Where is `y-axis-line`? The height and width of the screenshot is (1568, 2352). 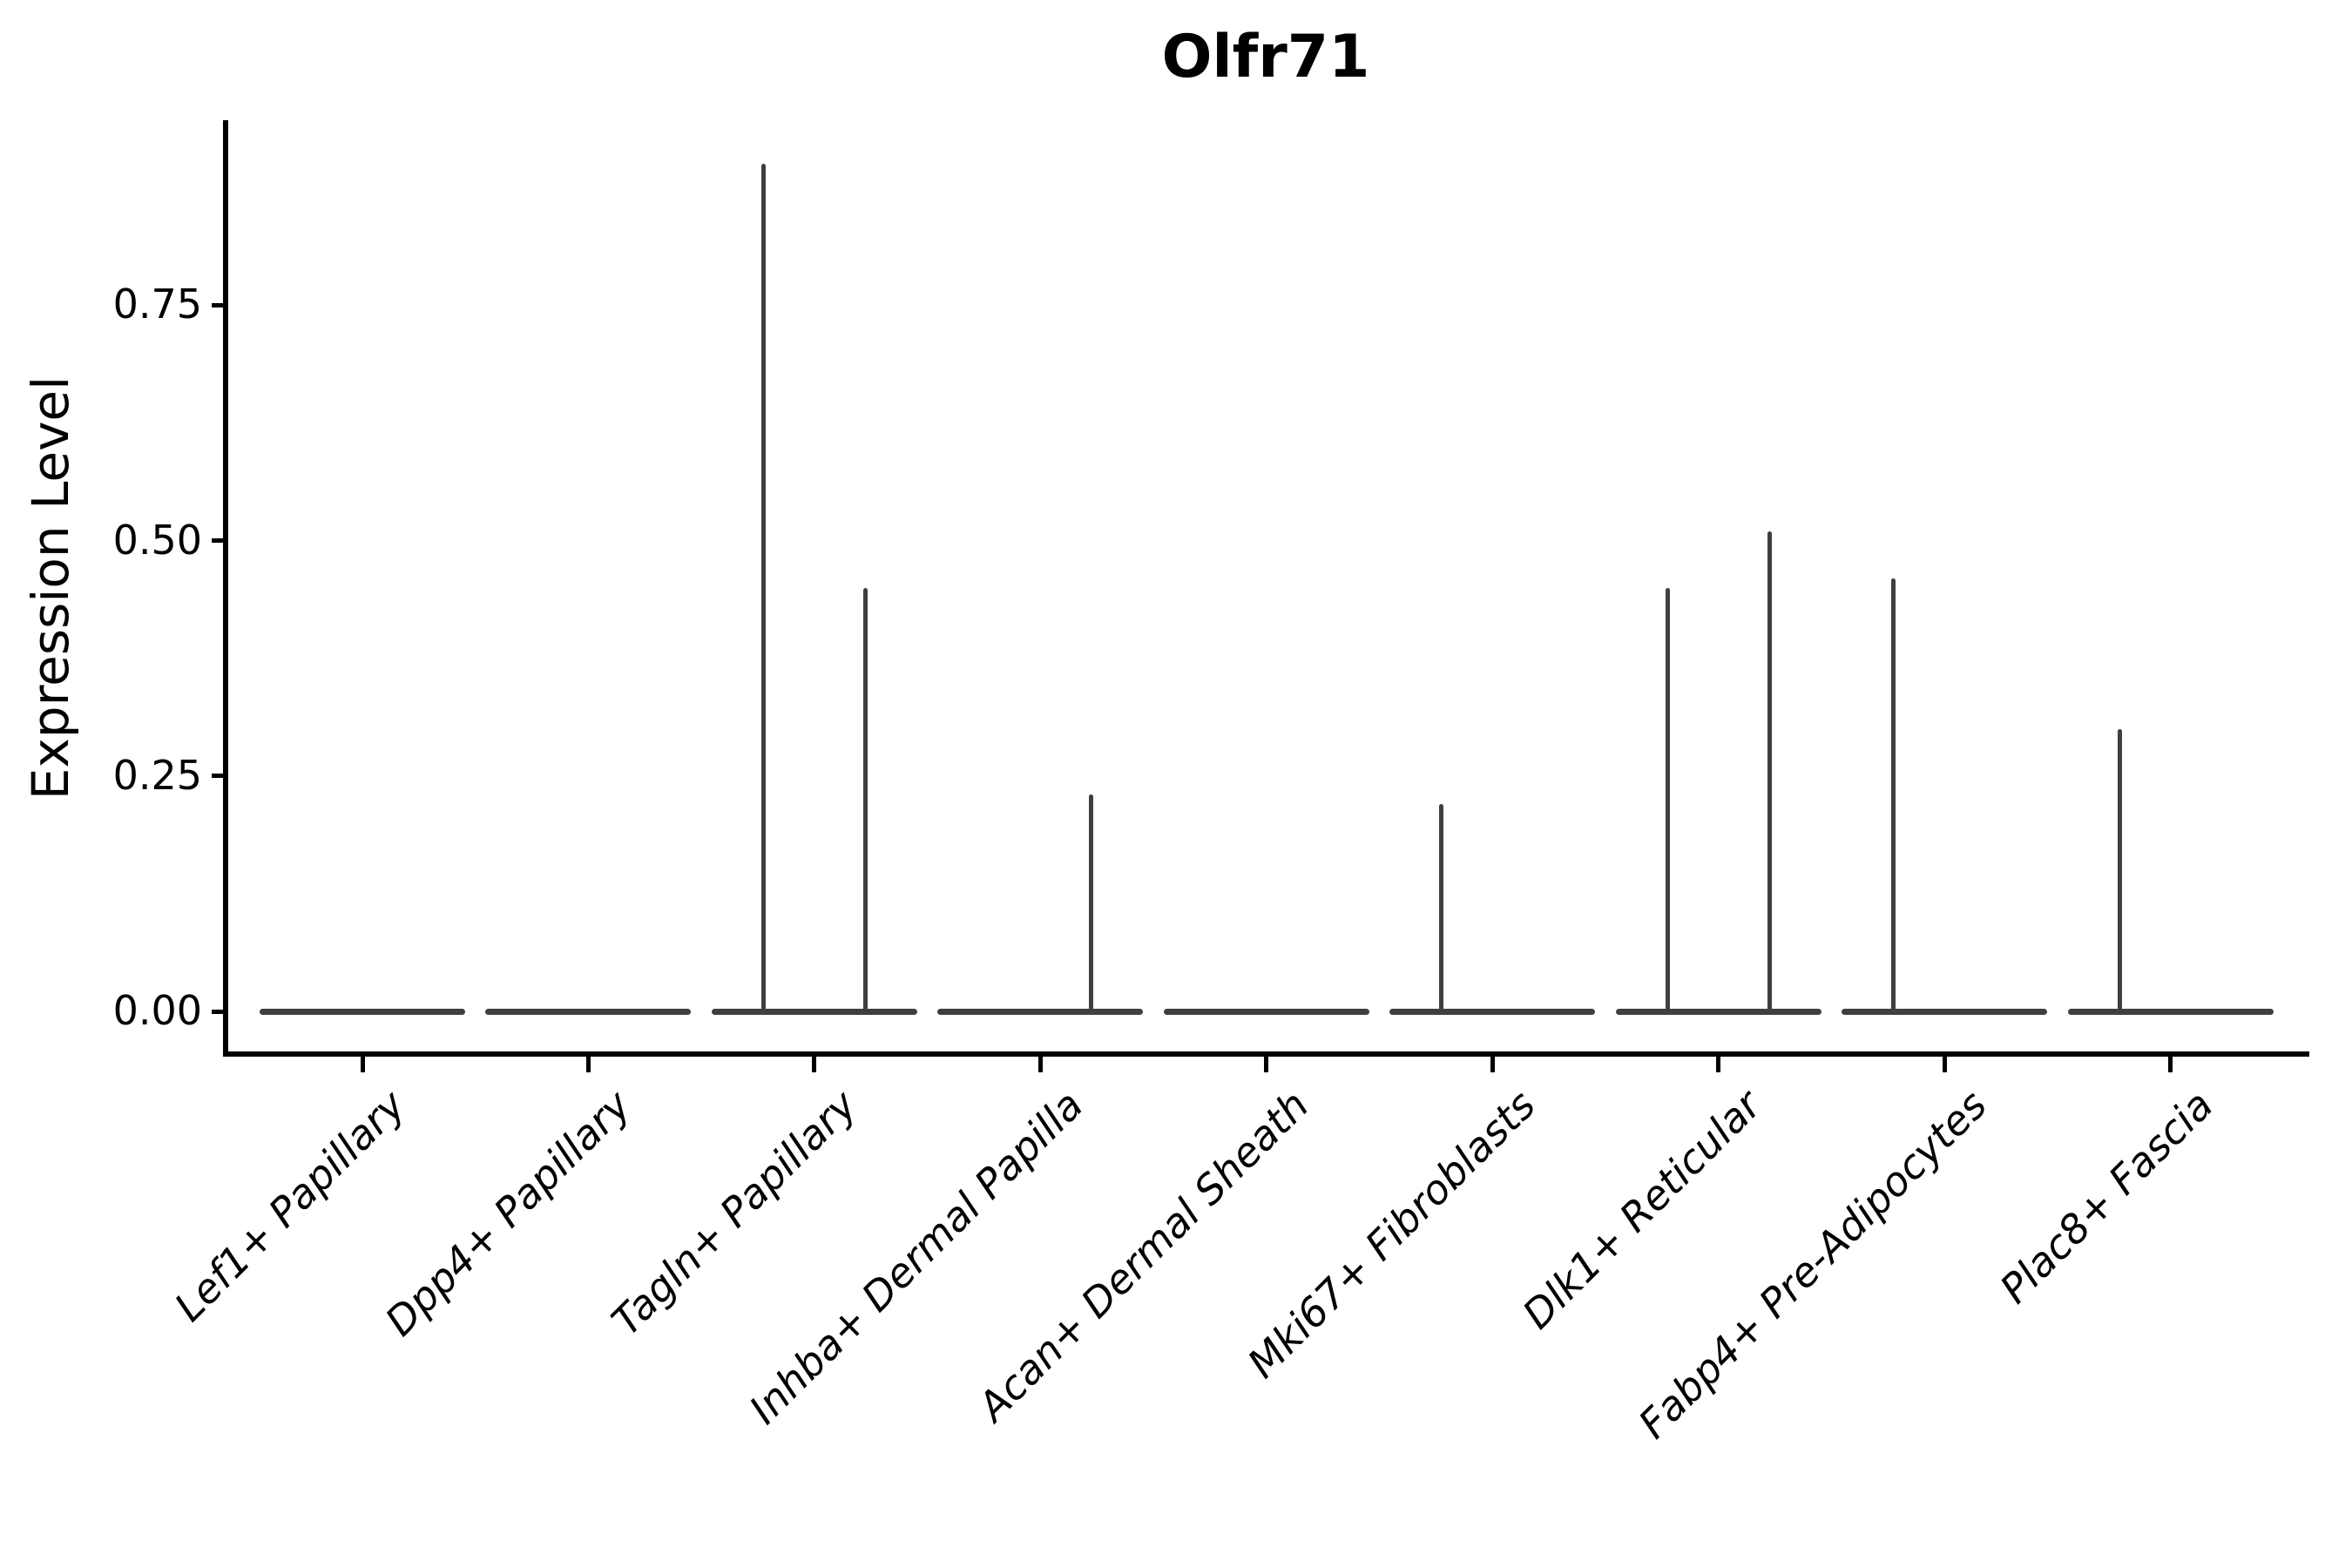 y-axis-line is located at coordinates (225, 588).